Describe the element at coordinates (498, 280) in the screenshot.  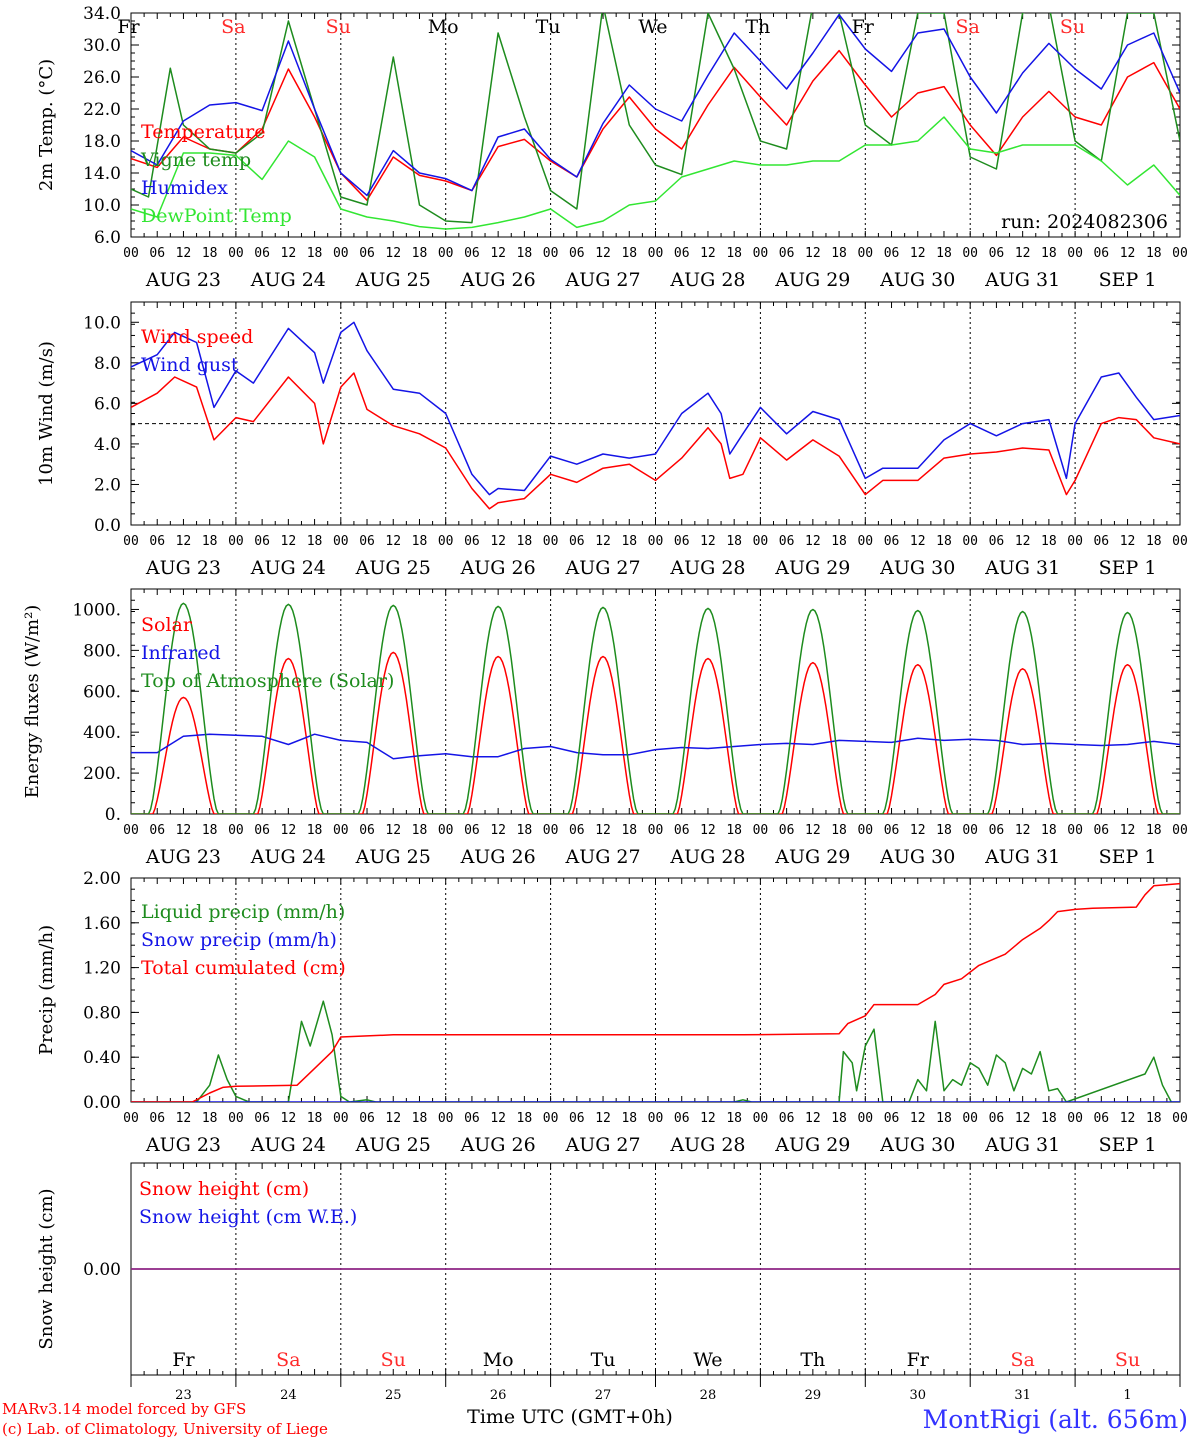
I see `date-label: AUG 26` at that location.